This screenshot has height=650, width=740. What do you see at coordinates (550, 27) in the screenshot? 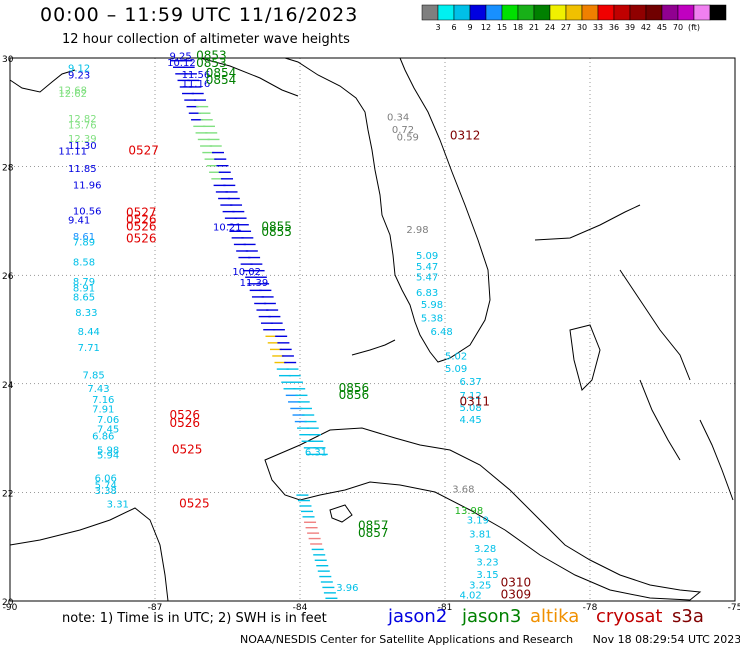
I see `colorbar-label: 24` at bounding box center [550, 27].